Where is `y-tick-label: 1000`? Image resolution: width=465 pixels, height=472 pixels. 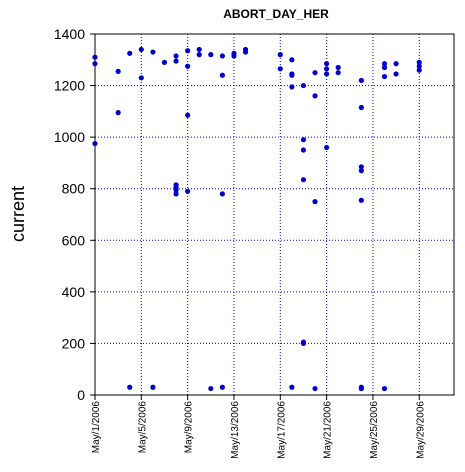
y-tick-label: 1000 is located at coordinates (69, 137).